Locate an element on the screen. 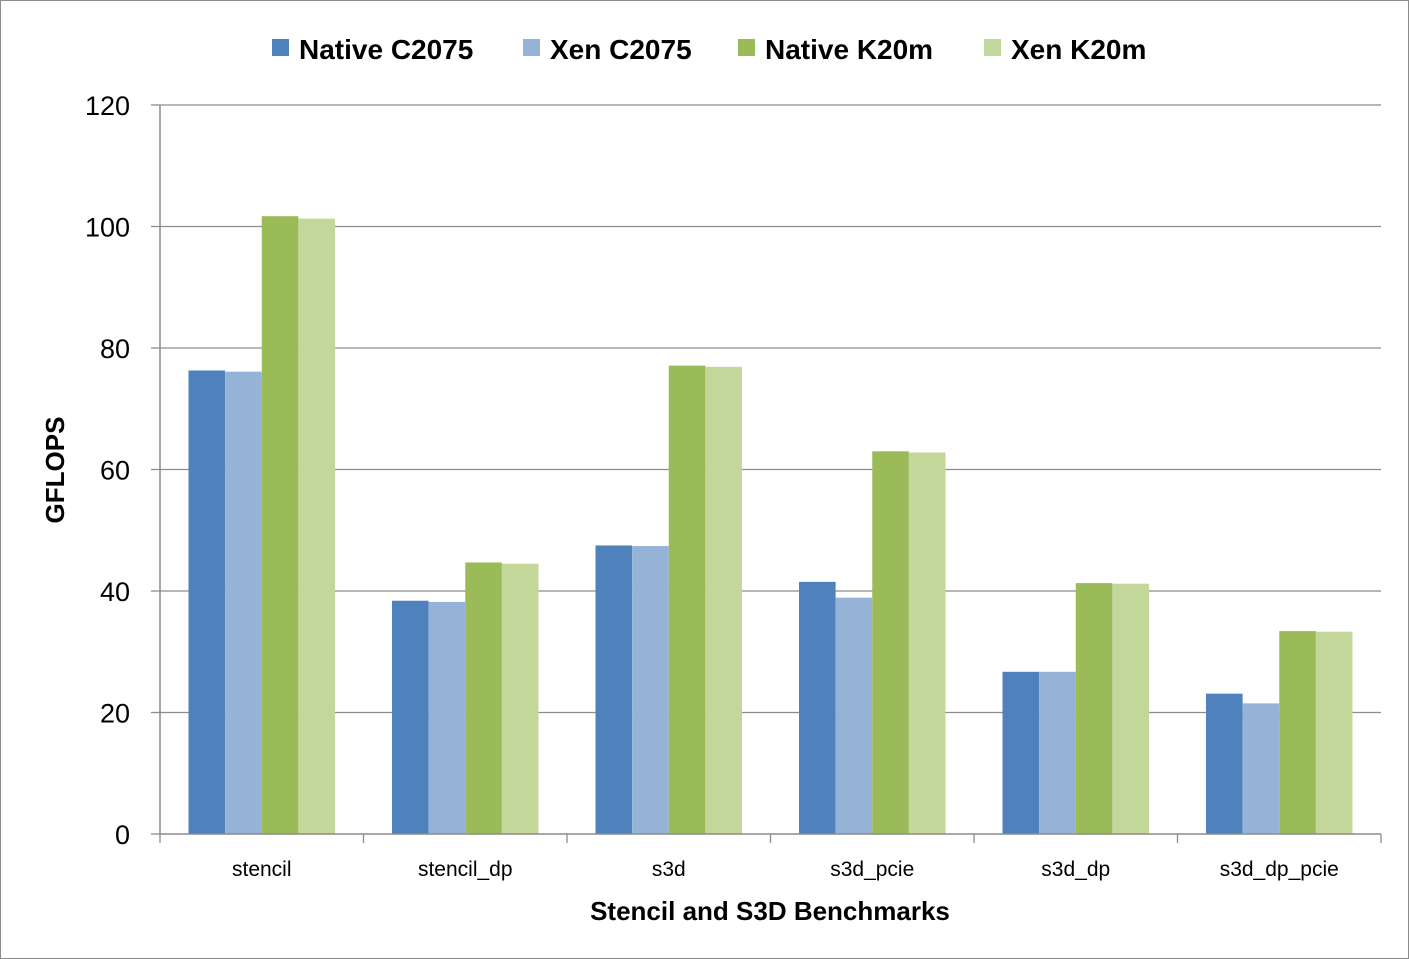  bar-stencil_dp-xen-c2075 is located at coordinates (447, 717).